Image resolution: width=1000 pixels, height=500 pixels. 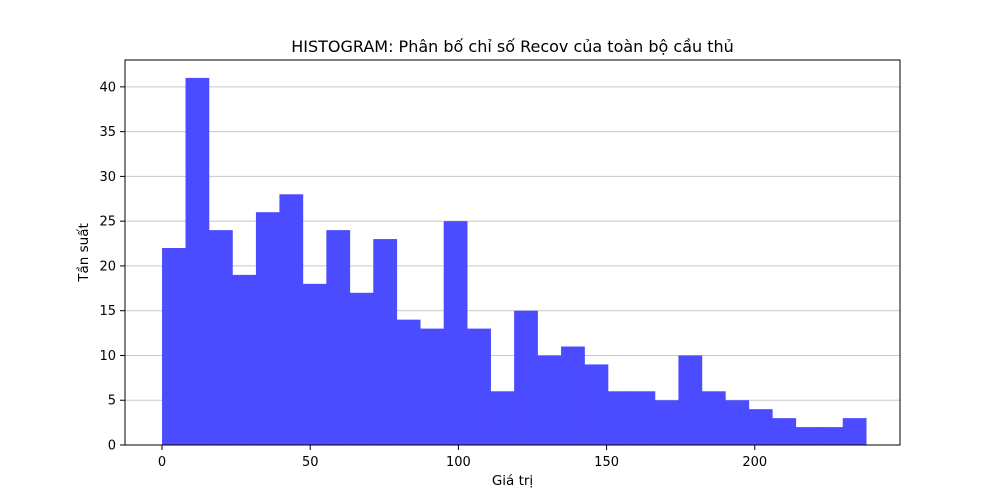 I want to click on y-tick-label: 30, so click(x=107, y=177).